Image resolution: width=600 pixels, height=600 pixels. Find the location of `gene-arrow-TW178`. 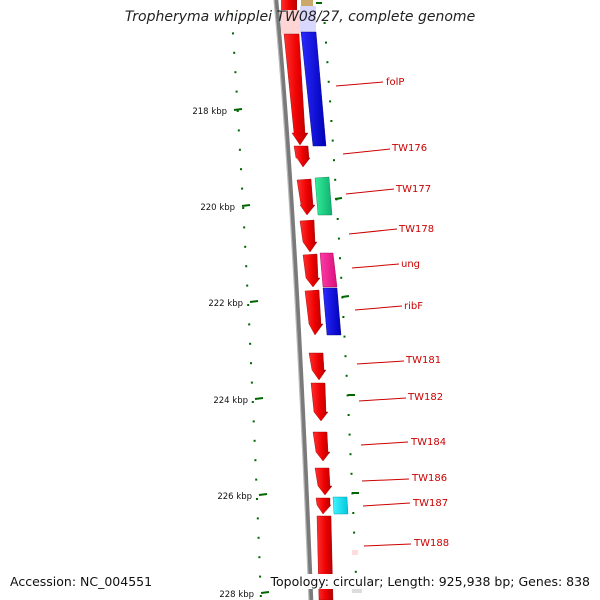

gene-arrow-TW178 is located at coordinates (308, 236).